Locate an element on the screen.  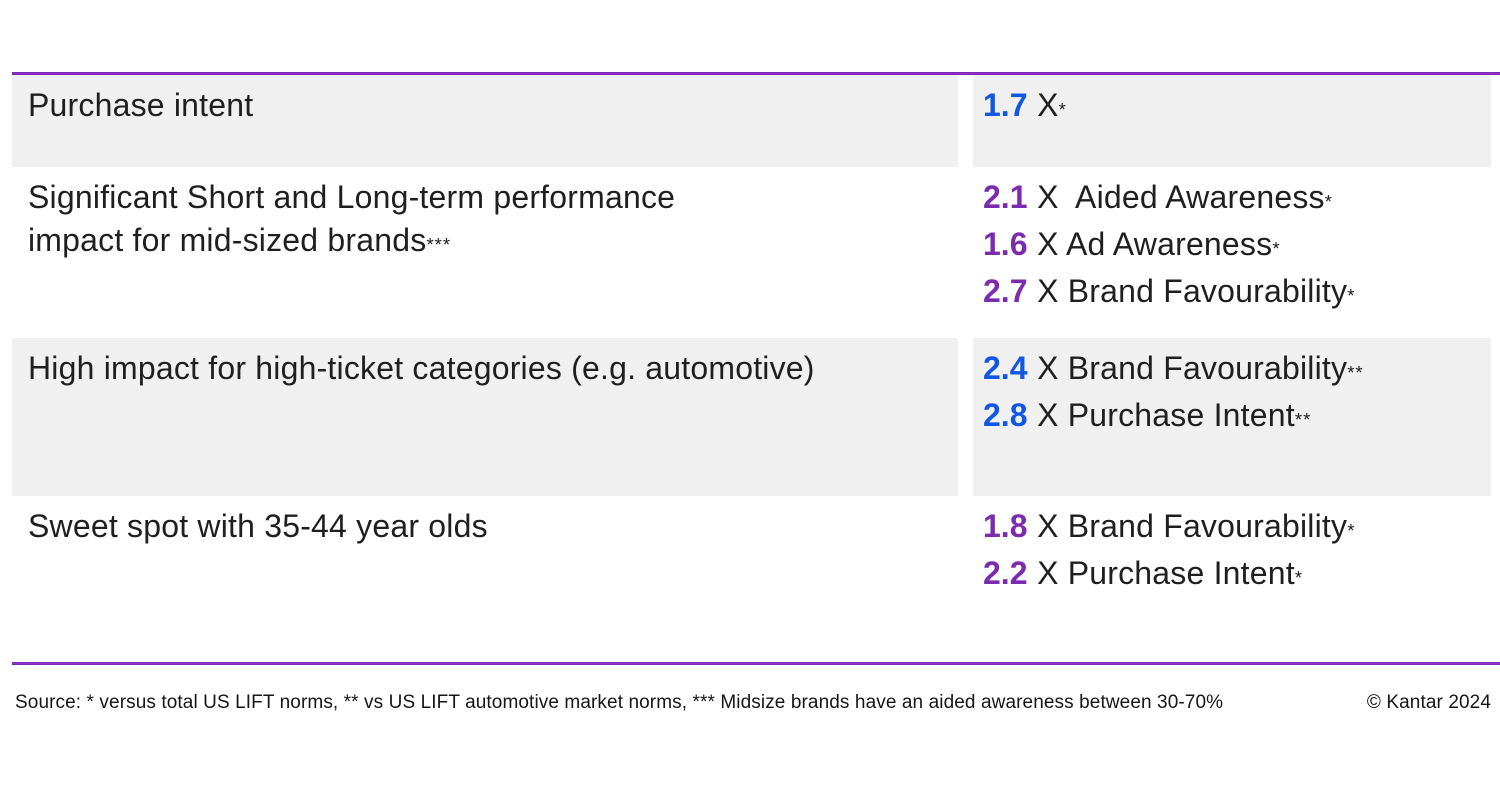
metric-value: 2.8 is located at coordinates (1005, 415).